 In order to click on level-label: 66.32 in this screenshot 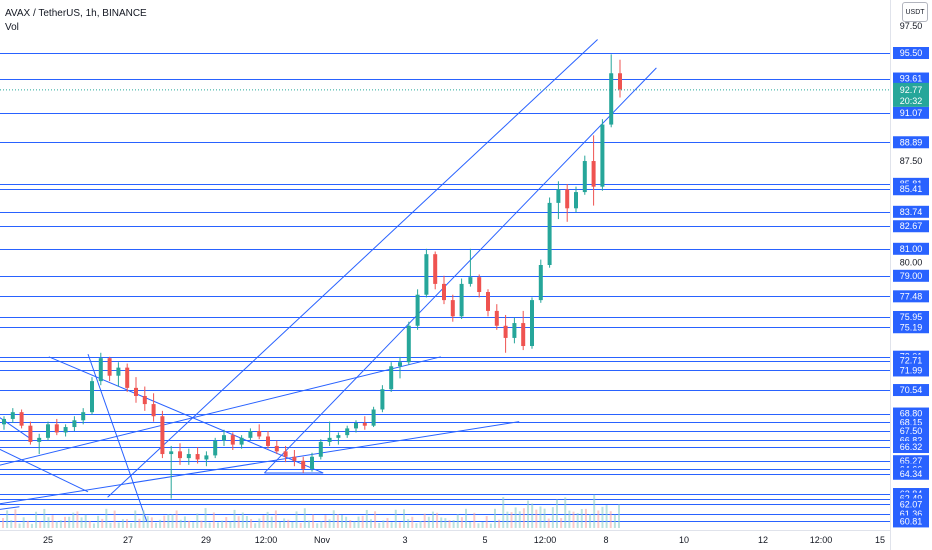, I will do `click(911, 447)`.